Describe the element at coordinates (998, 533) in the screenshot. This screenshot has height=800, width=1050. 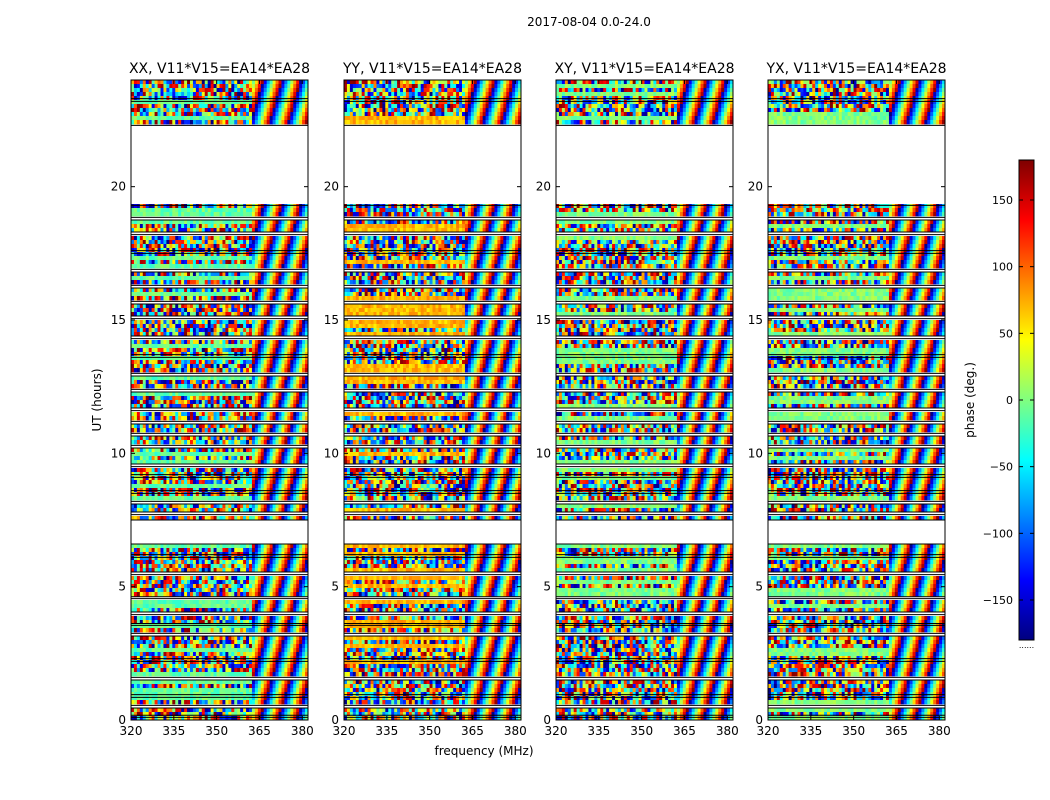
I see `colorbar-tick-label: −100` at that location.